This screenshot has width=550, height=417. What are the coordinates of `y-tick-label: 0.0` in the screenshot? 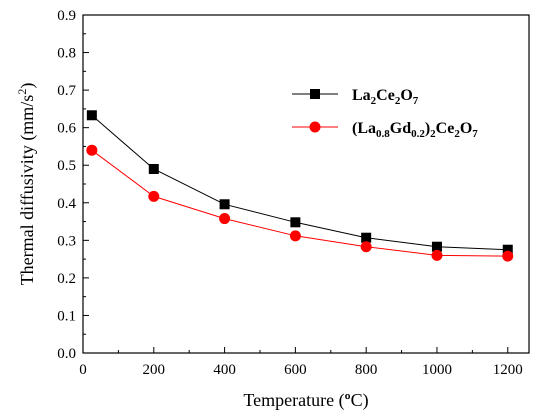 It's located at (66, 354).